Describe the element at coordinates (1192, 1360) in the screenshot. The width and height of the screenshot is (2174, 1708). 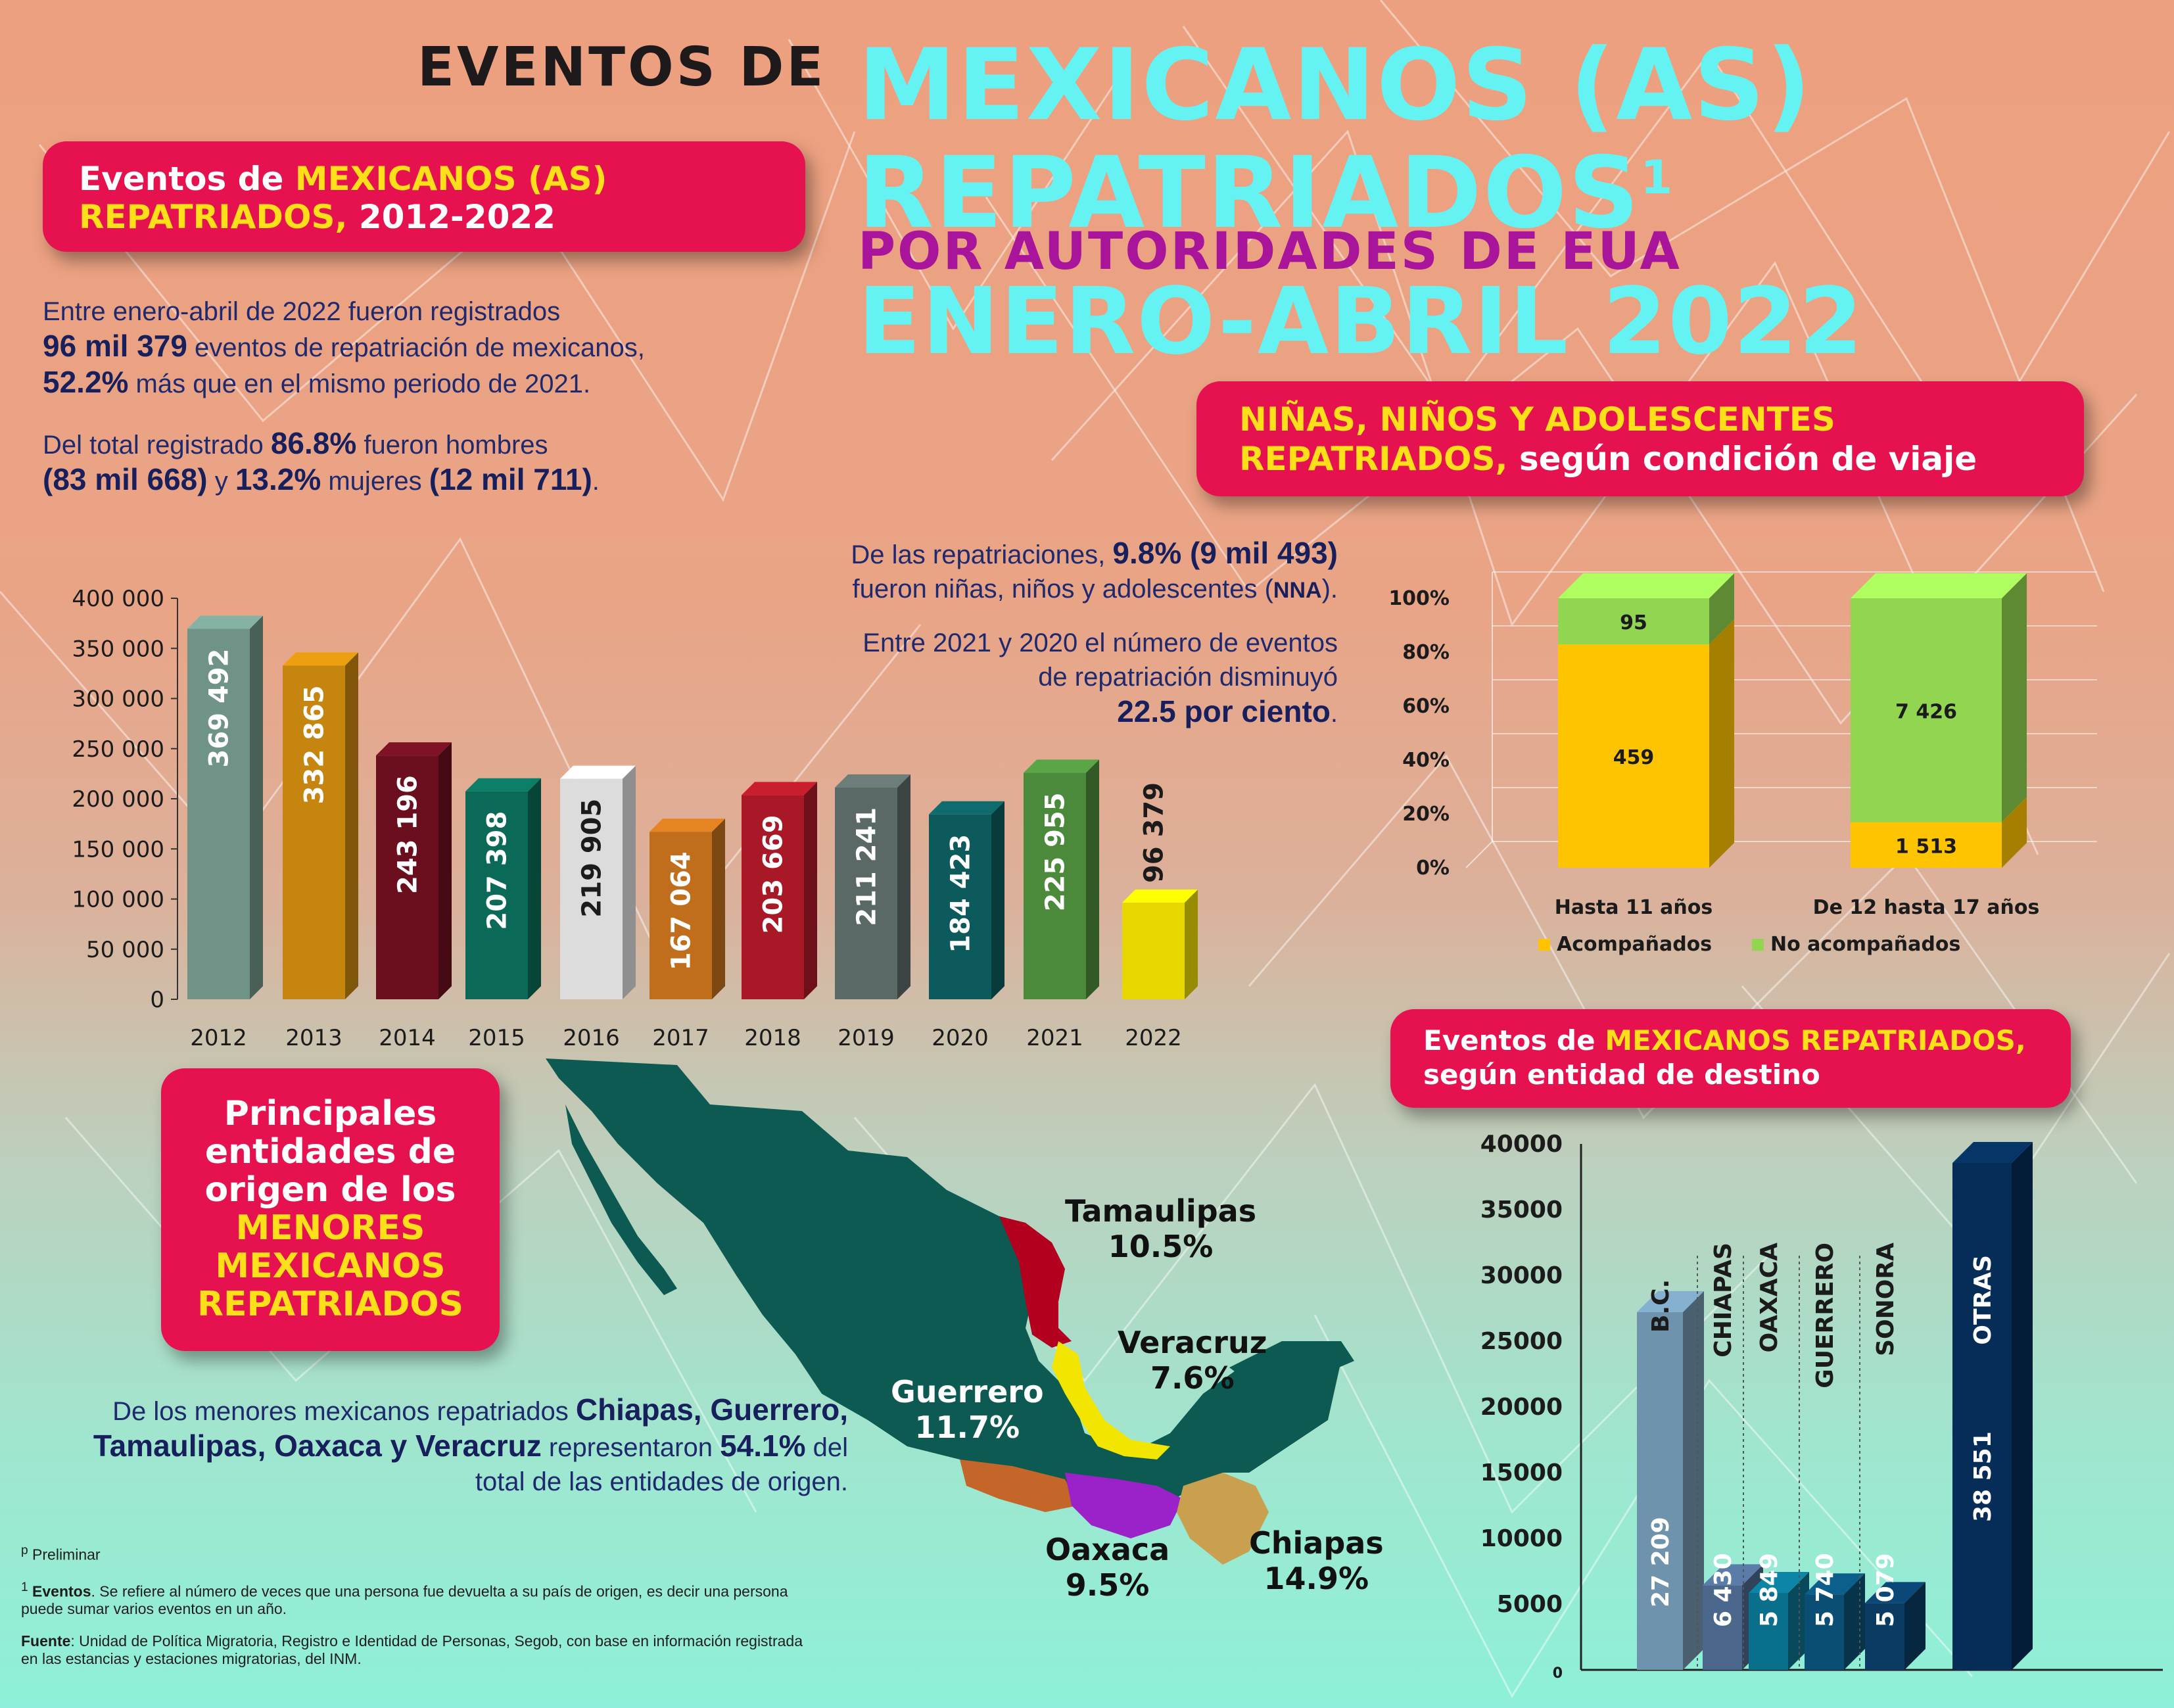
I see `label-veracruz: Veracruz 7.6%` at that location.